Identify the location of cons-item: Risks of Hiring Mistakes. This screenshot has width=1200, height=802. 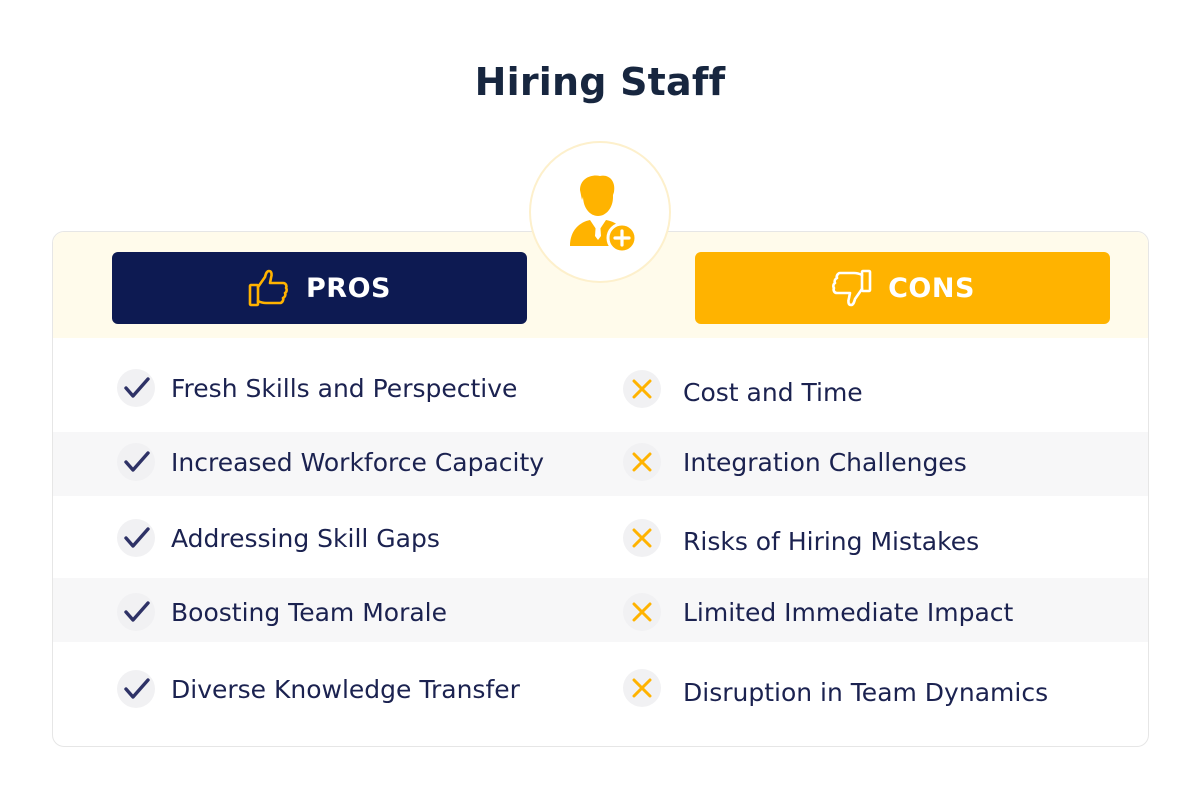
(801, 538).